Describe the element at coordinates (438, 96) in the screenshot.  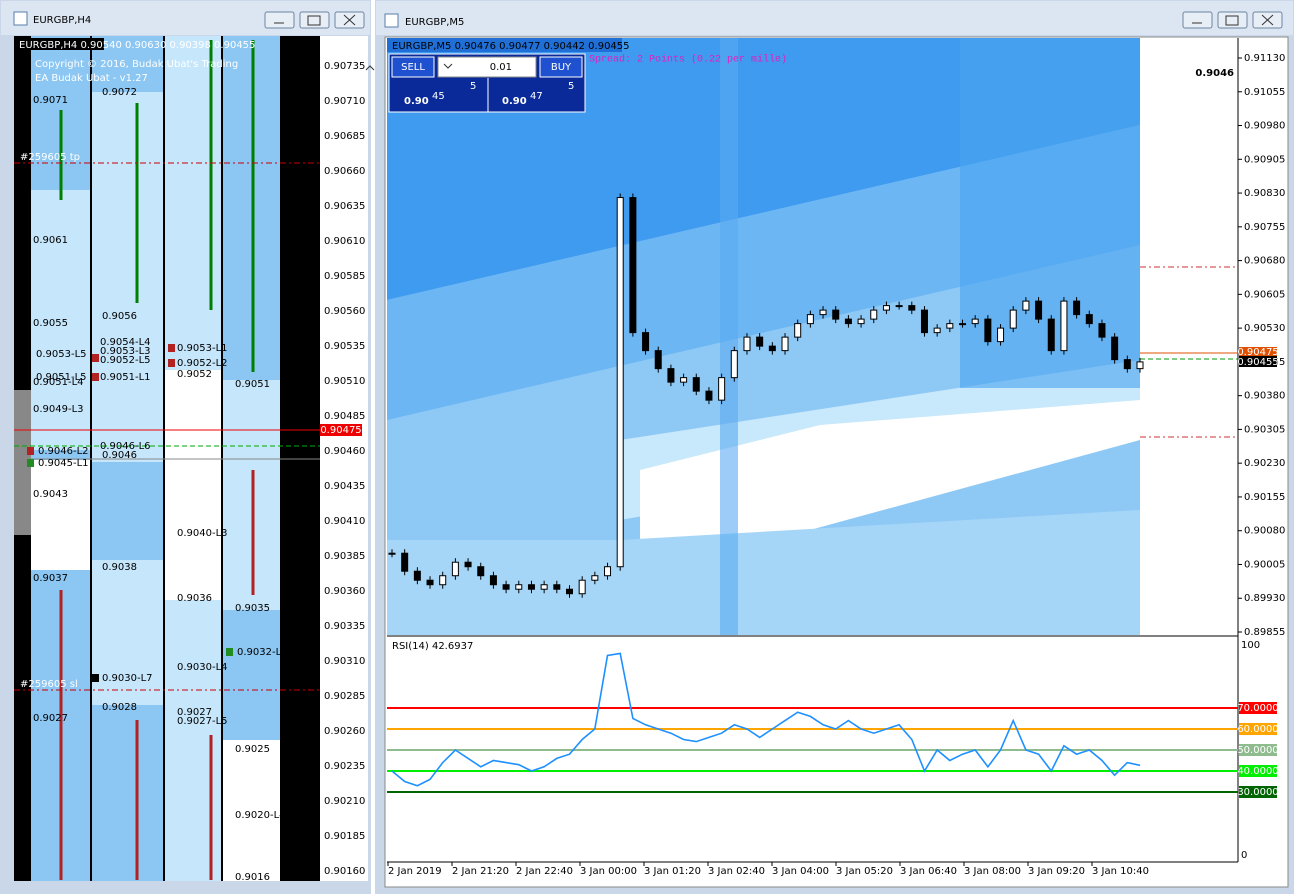
I see `sell-pips: 45` at that location.